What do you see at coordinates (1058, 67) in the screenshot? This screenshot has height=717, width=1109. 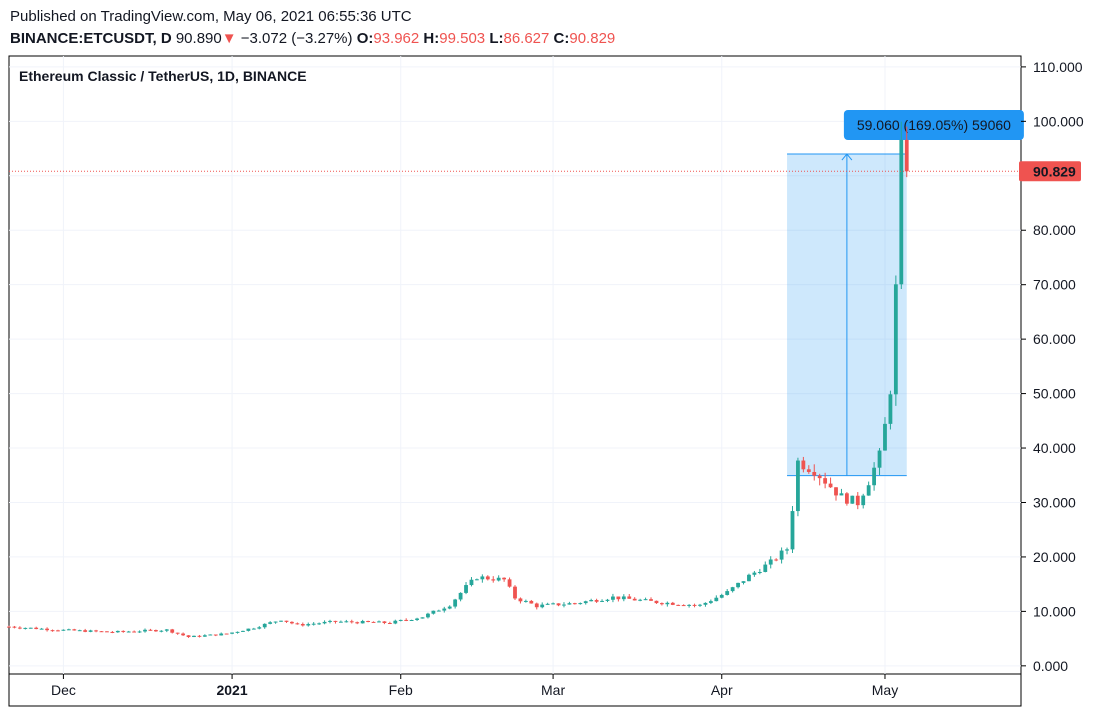 I see `y-tick-label: 110.000` at bounding box center [1058, 67].